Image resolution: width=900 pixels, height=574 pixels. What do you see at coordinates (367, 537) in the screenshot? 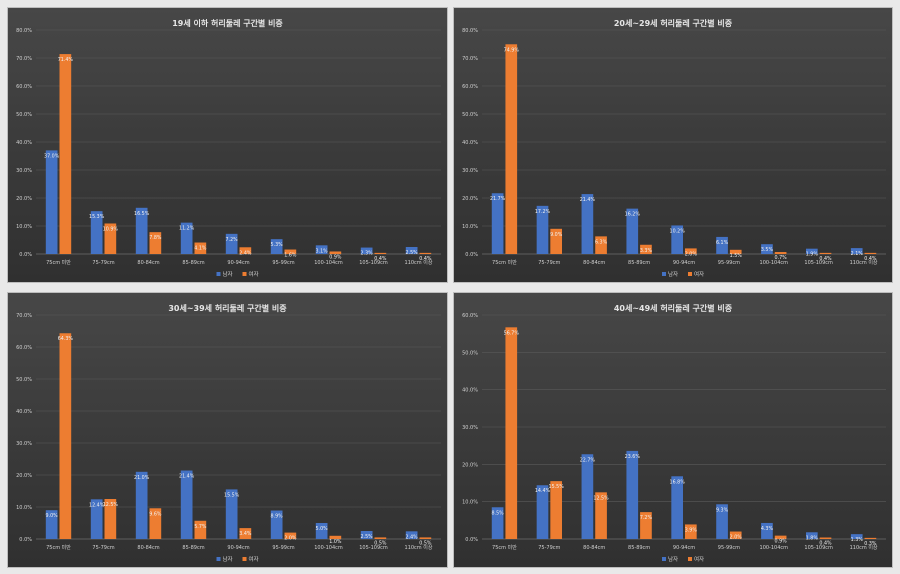
I see `data-label: 2.5%` at bounding box center [367, 537].